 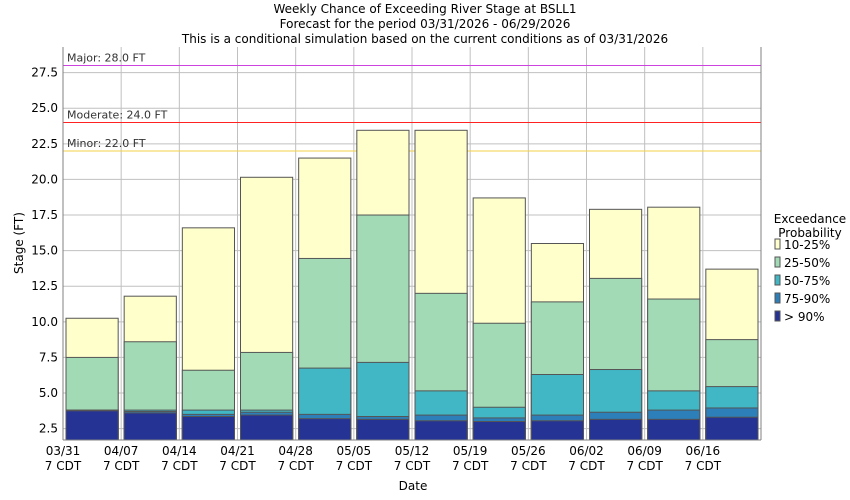 I want to click on x-tick-label: 05/19, so click(x=470, y=451).